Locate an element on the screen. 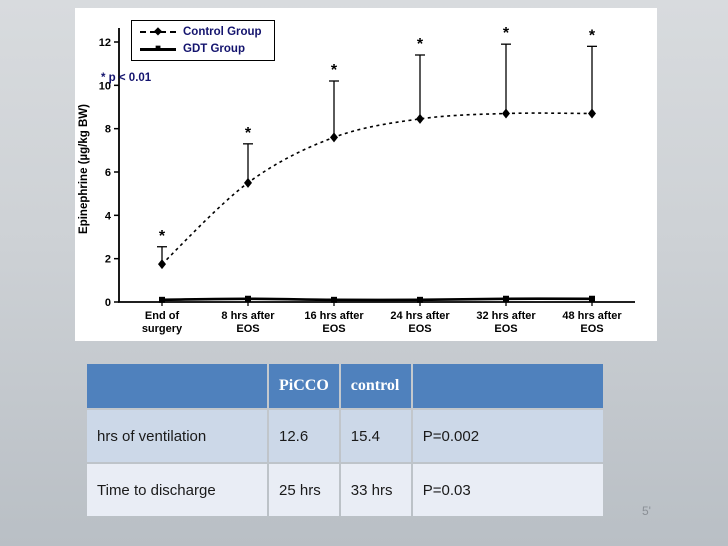 This screenshot has width=728, height=546. ventilation-p-value: P=0.002 is located at coordinates (507, 436).